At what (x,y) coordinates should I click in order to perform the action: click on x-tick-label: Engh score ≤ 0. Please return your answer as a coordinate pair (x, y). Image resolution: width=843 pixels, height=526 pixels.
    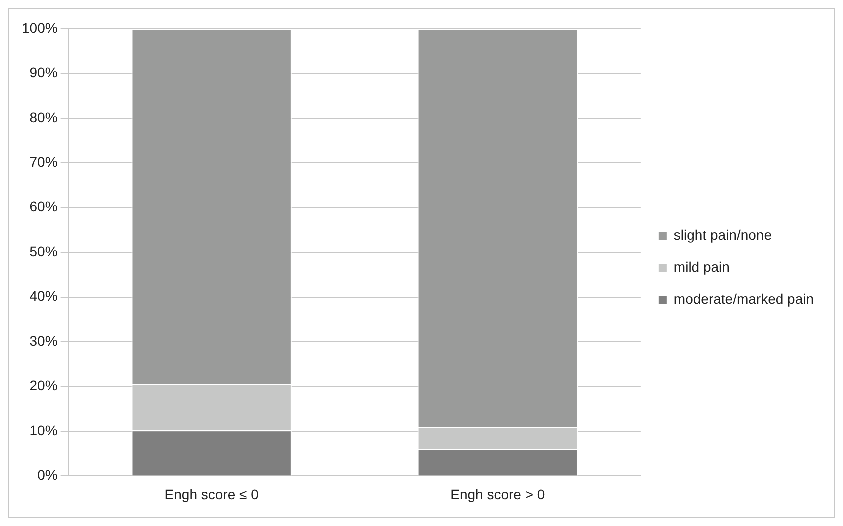
    Looking at the image, I should click on (212, 494).